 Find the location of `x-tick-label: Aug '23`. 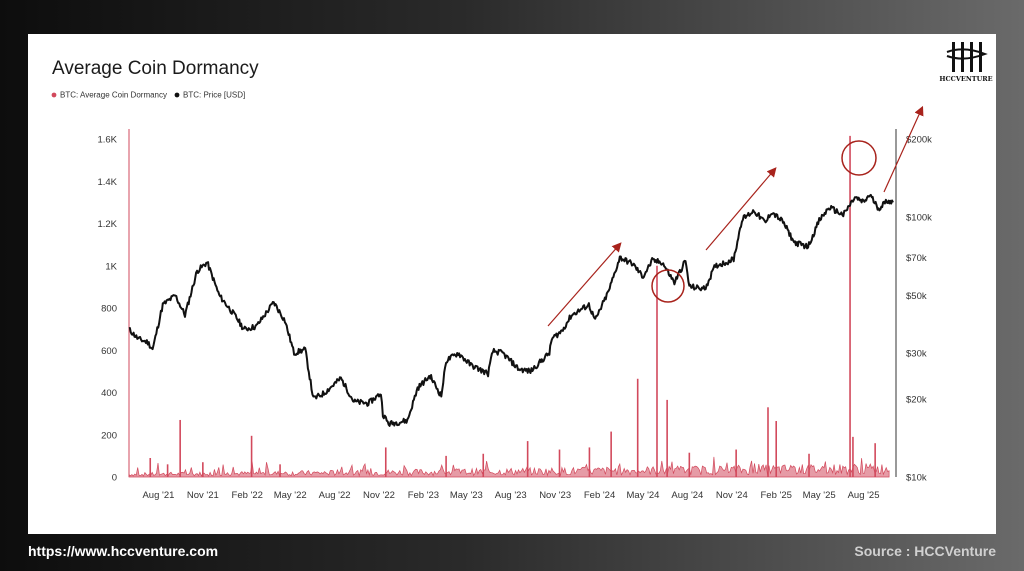

x-tick-label: Aug '23 is located at coordinates (511, 495).